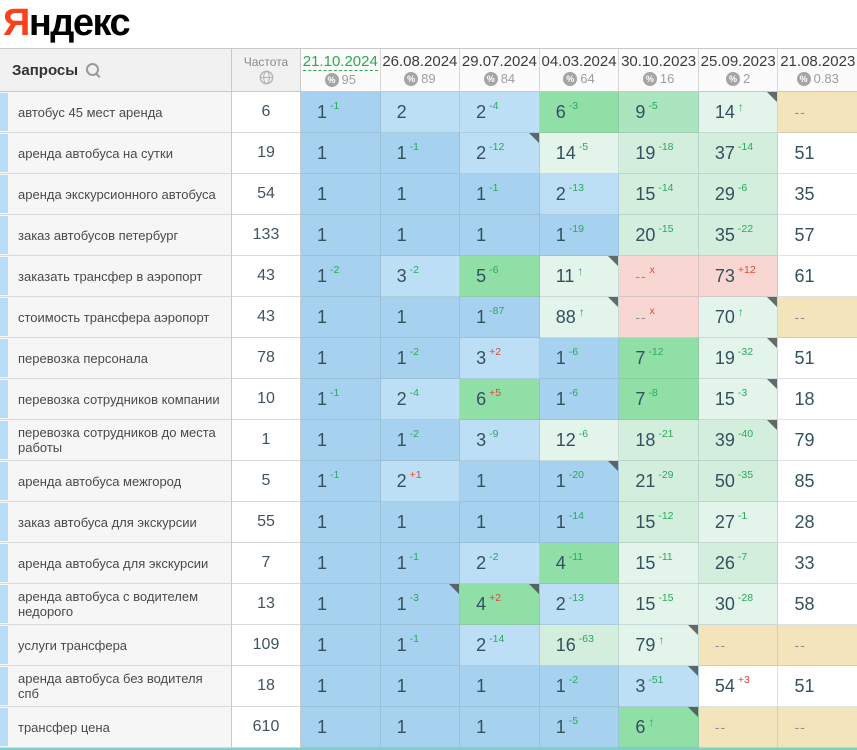  I want to click on position-cell: 2 +1, so click(420, 481).